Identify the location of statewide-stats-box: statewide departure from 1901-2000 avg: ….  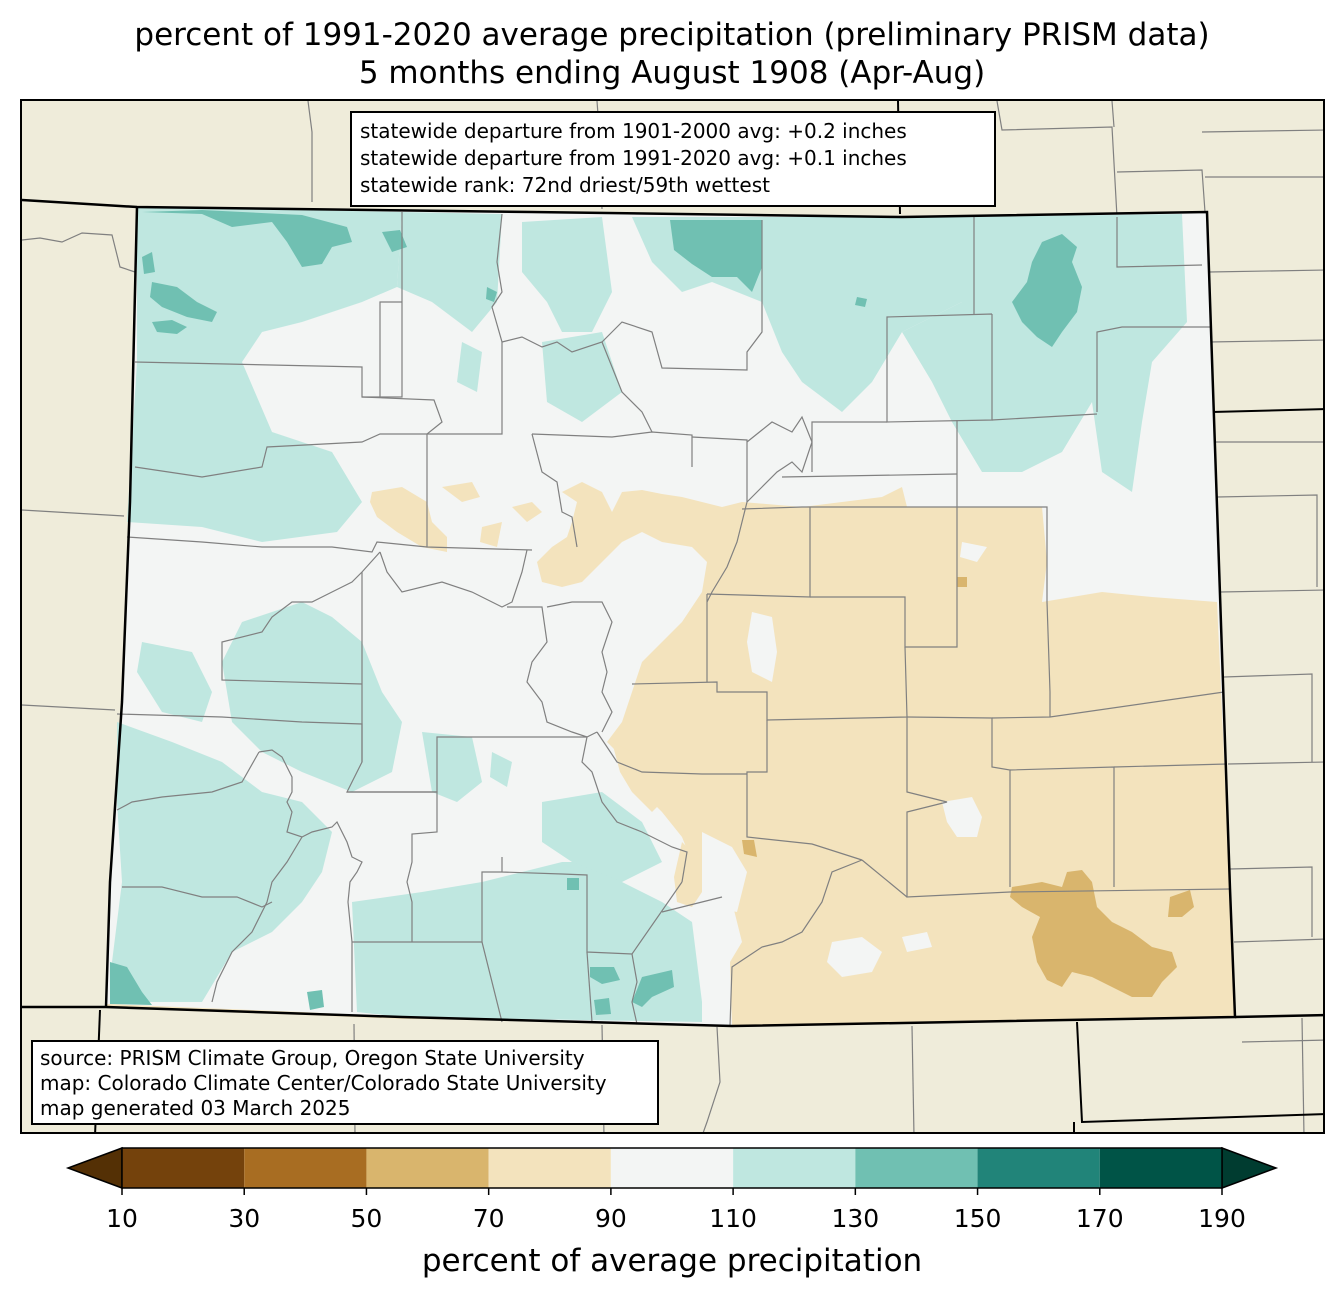
(673, 159).